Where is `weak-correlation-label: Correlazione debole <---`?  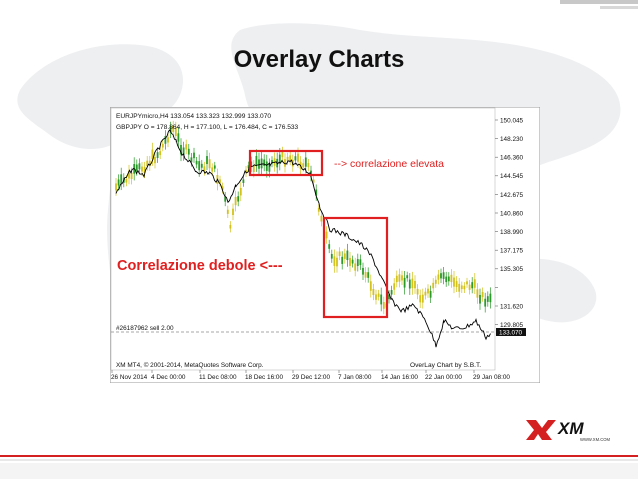
weak-correlation-label: Correlazione debole <--- is located at coordinates (200, 266).